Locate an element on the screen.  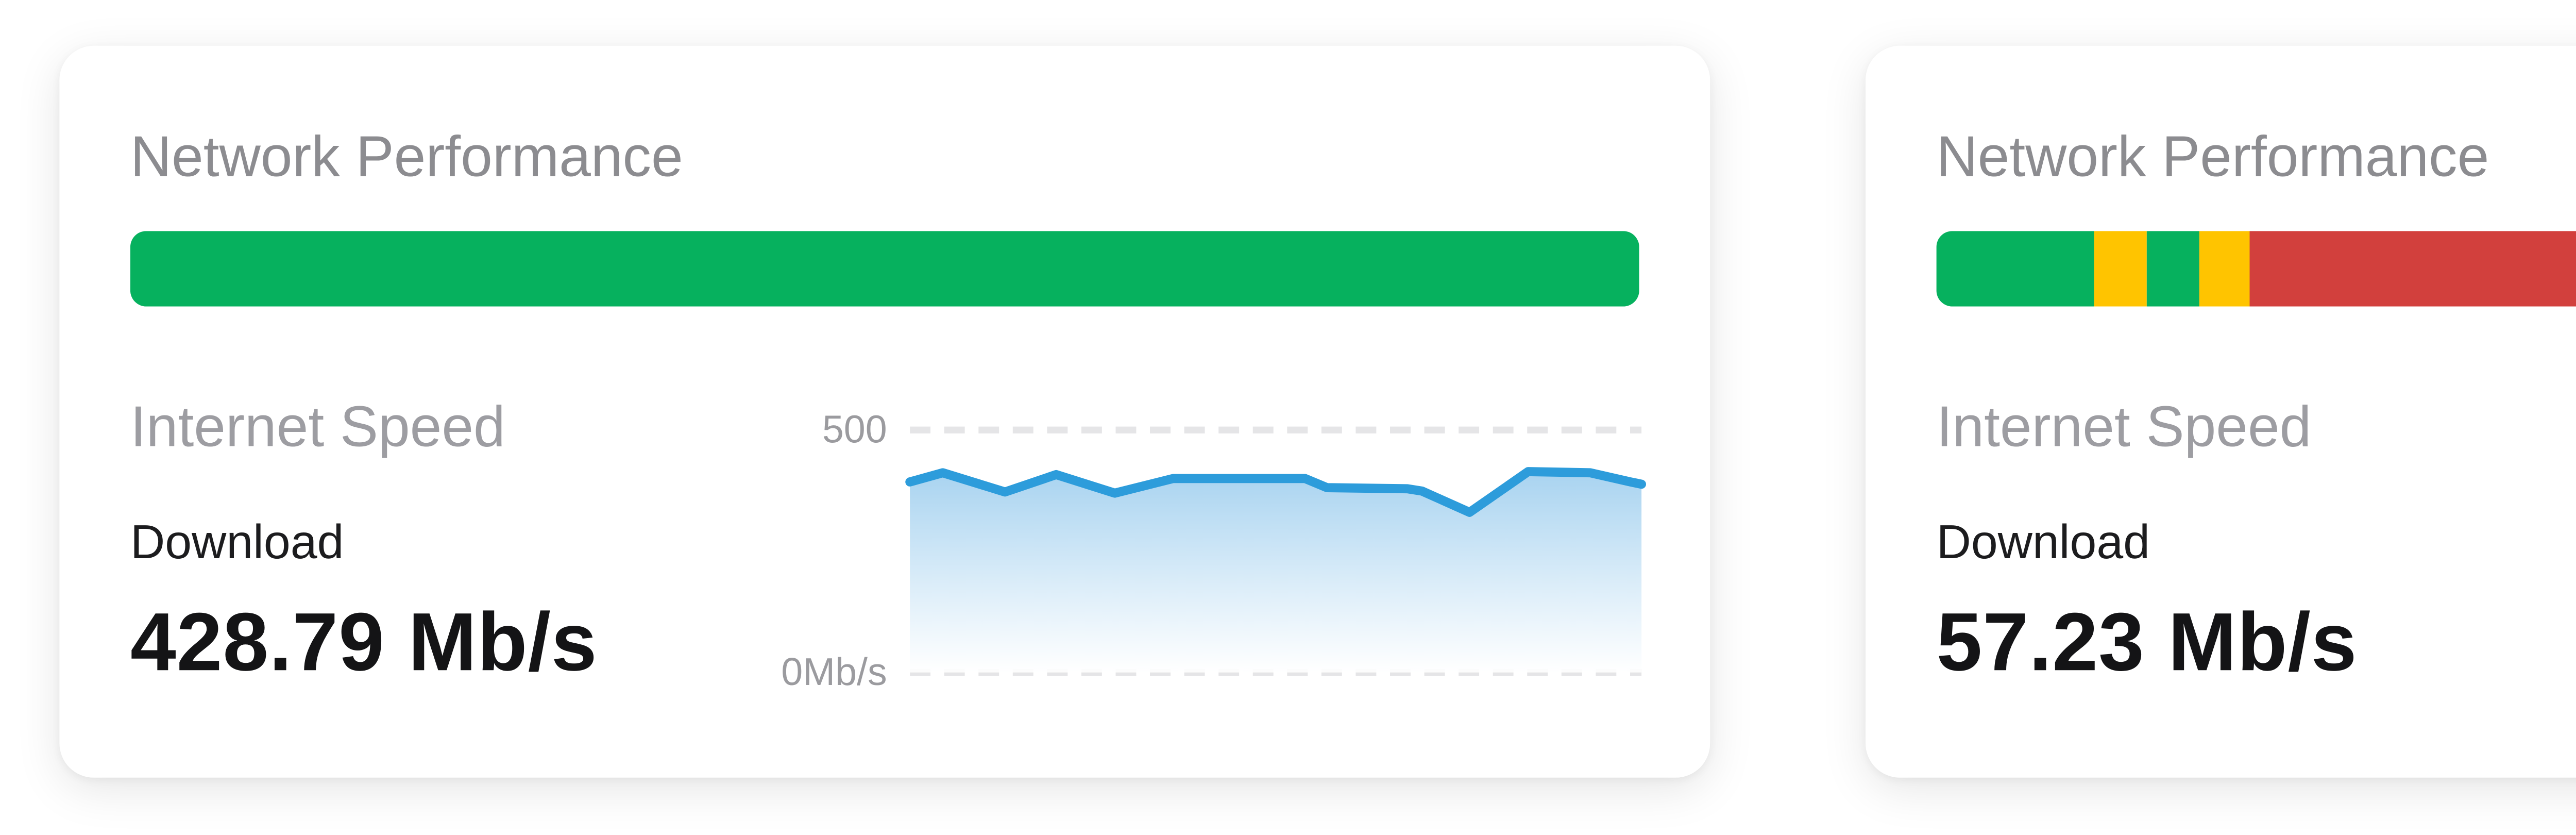
speed-area-chart: 500 0Mb/s is located at coordinates (1214, 560).